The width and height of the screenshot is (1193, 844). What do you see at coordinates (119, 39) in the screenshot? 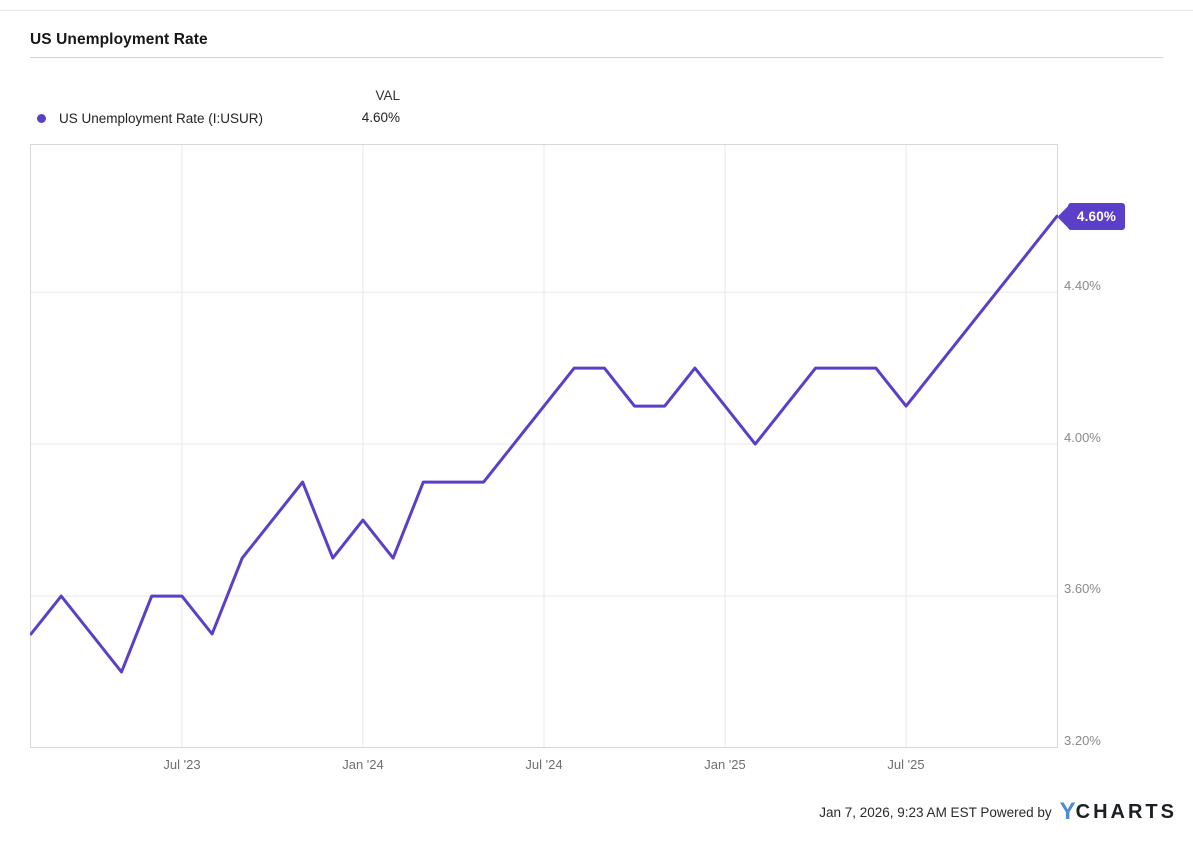
I see `page-title: US Unemployment Rate` at bounding box center [119, 39].